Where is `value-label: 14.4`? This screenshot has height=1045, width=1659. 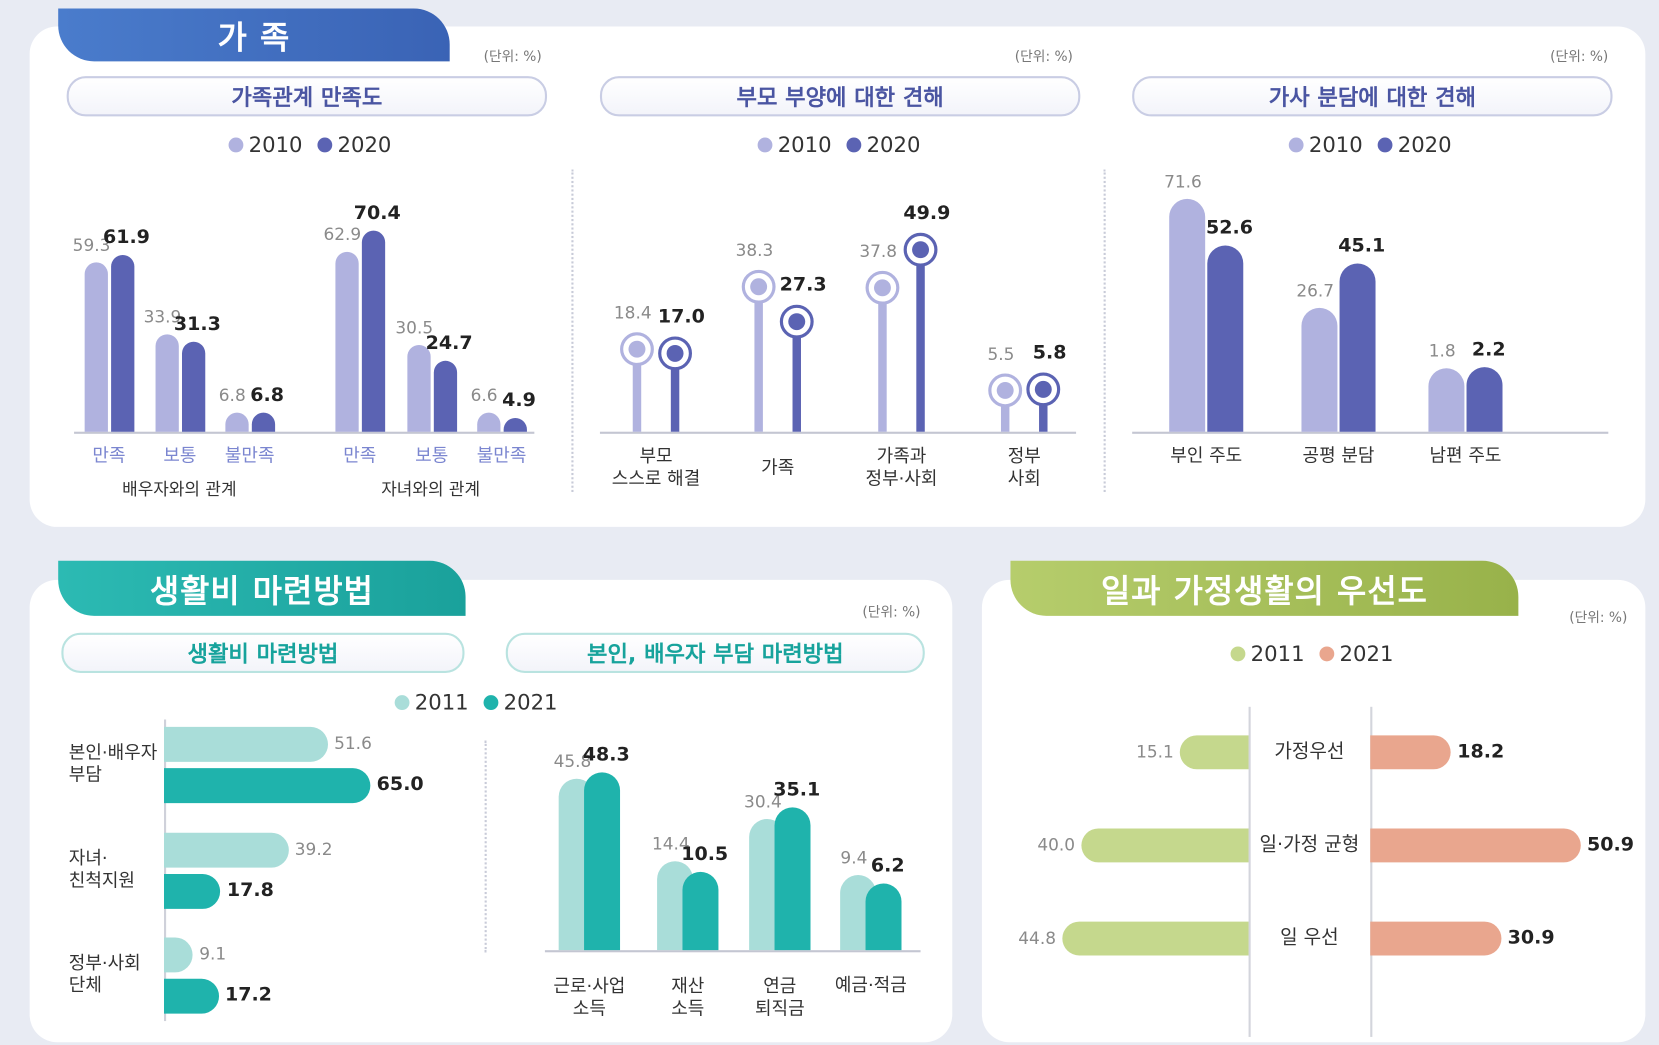
value-label: 14.4 is located at coordinates (670, 844).